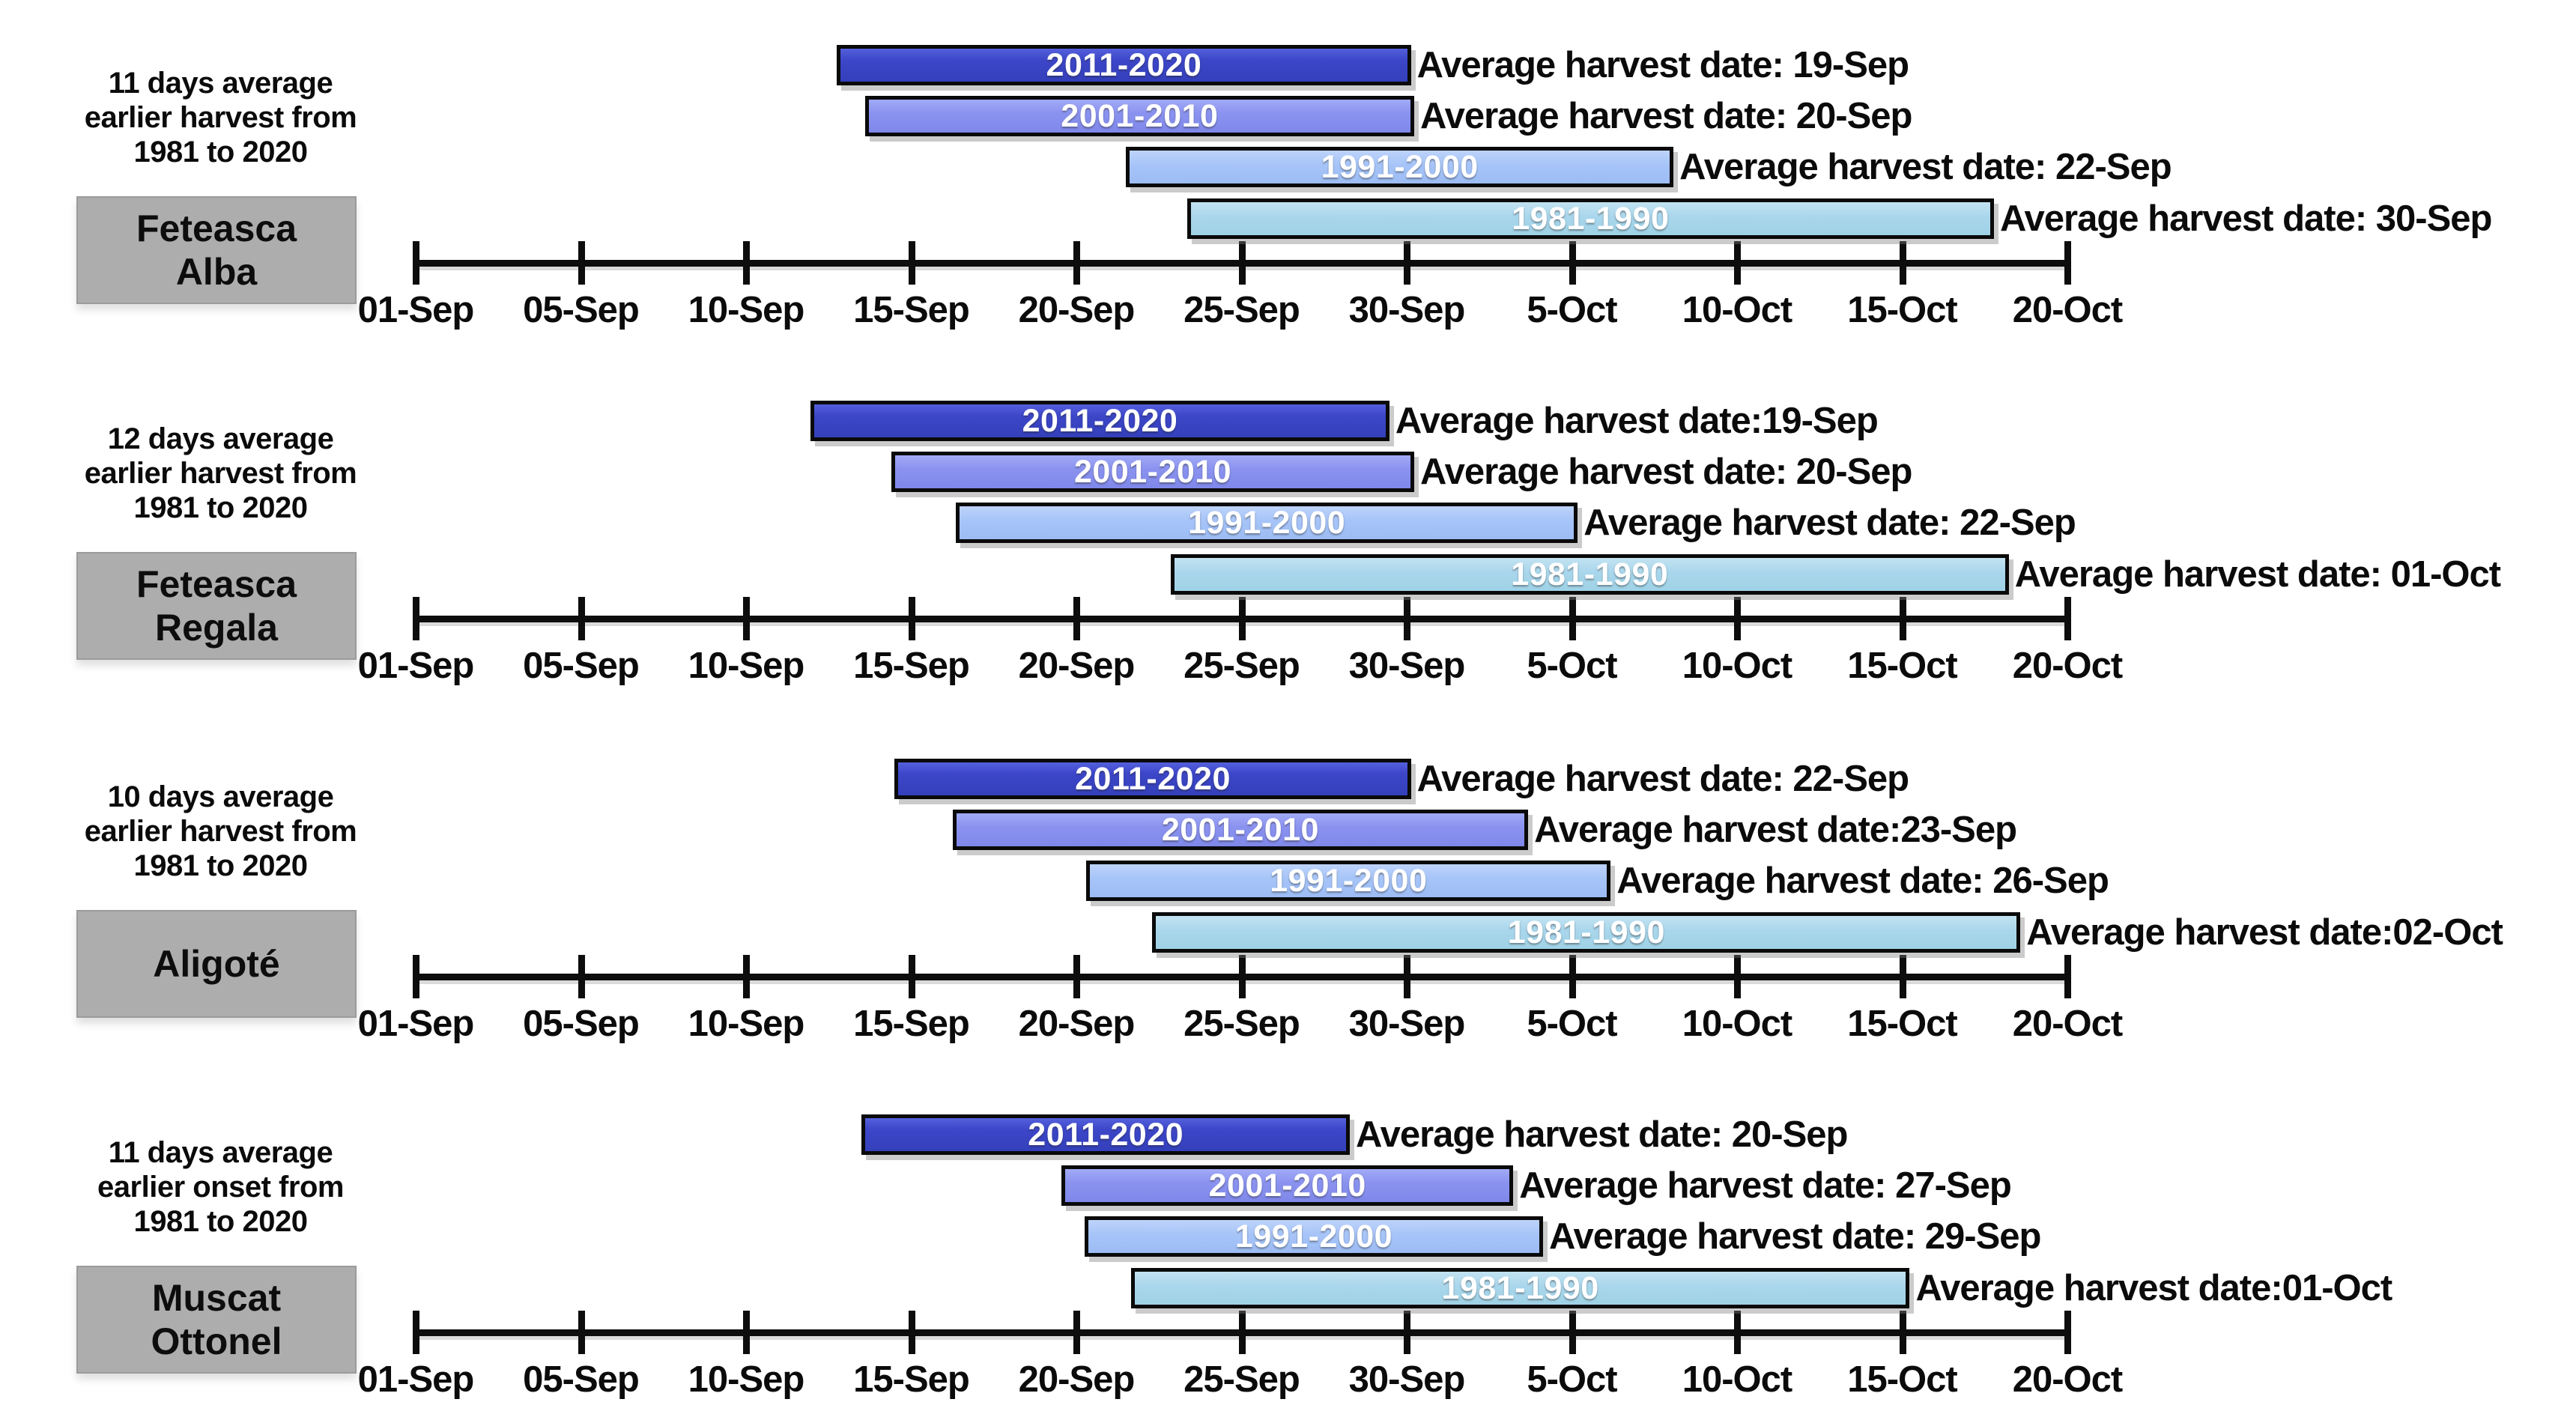 The height and width of the screenshot is (1423, 2576). What do you see at coordinates (217, 584) in the screenshot?
I see `variety-name-line: Feteasca` at bounding box center [217, 584].